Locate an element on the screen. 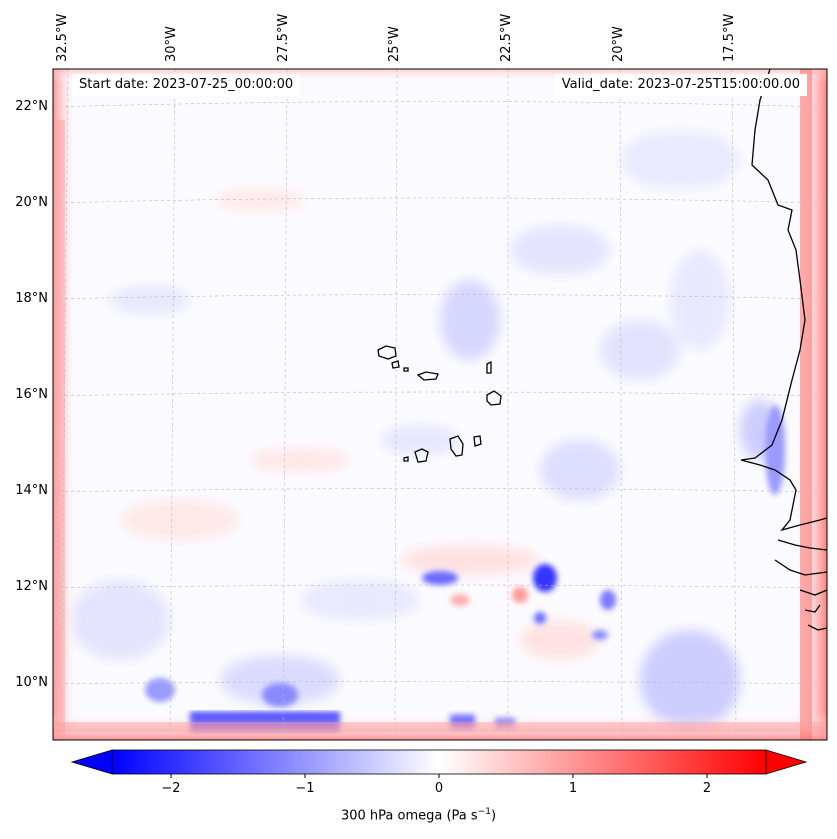 This screenshot has width=837, height=839. valid-date-label: Valid_date: 2023-07-25T15:00:00.00 is located at coordinates (680, 85).